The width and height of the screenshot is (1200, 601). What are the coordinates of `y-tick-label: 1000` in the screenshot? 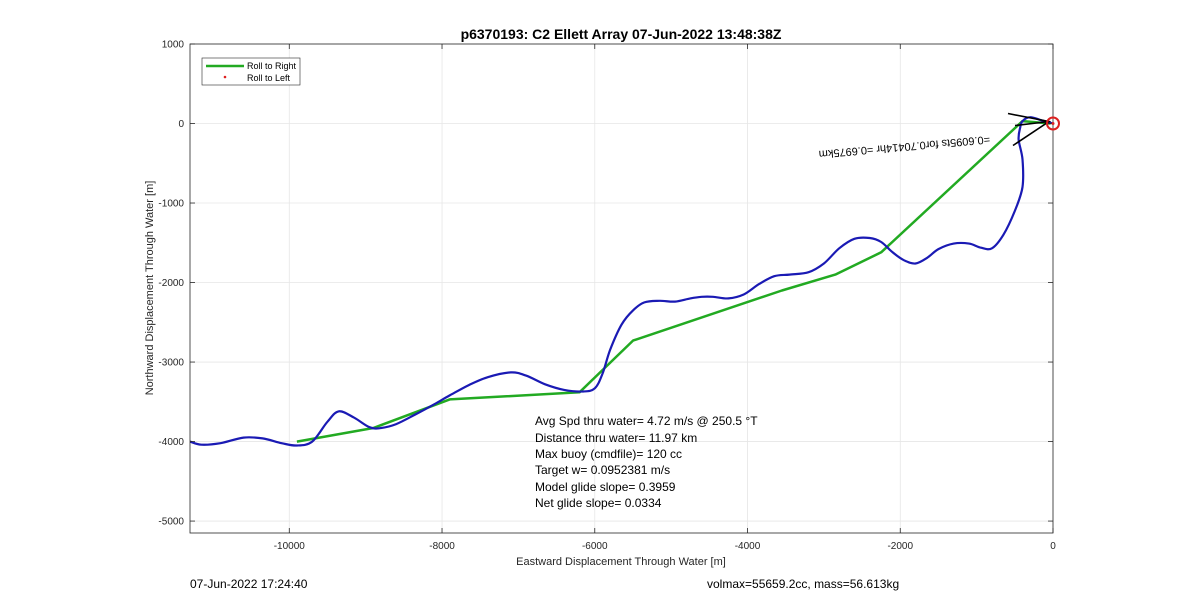 It's located at (173, 45).